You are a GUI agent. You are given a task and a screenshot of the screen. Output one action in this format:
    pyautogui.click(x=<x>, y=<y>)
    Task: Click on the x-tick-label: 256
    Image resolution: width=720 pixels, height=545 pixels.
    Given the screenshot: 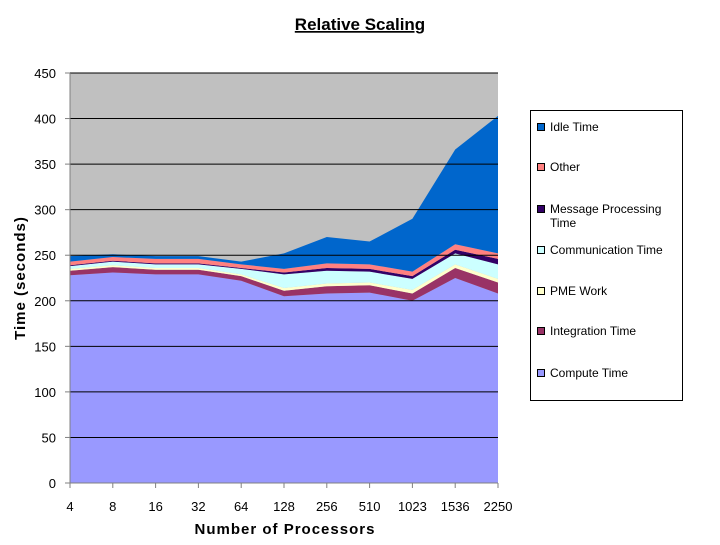 What is the action you would take?
    pyautogui.click(x=327, y=506)
    